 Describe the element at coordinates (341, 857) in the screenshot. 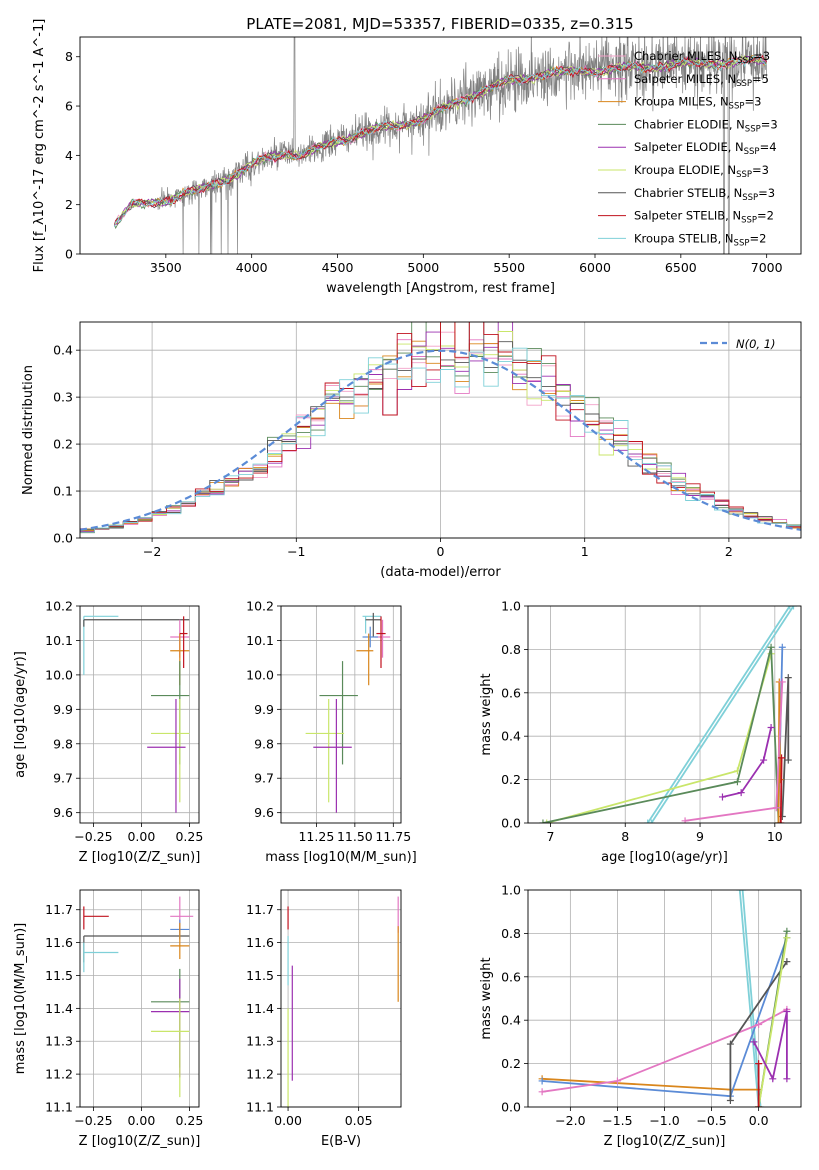

I see `x-axis-label: mass [log10(M/M_sun)]` at that location.